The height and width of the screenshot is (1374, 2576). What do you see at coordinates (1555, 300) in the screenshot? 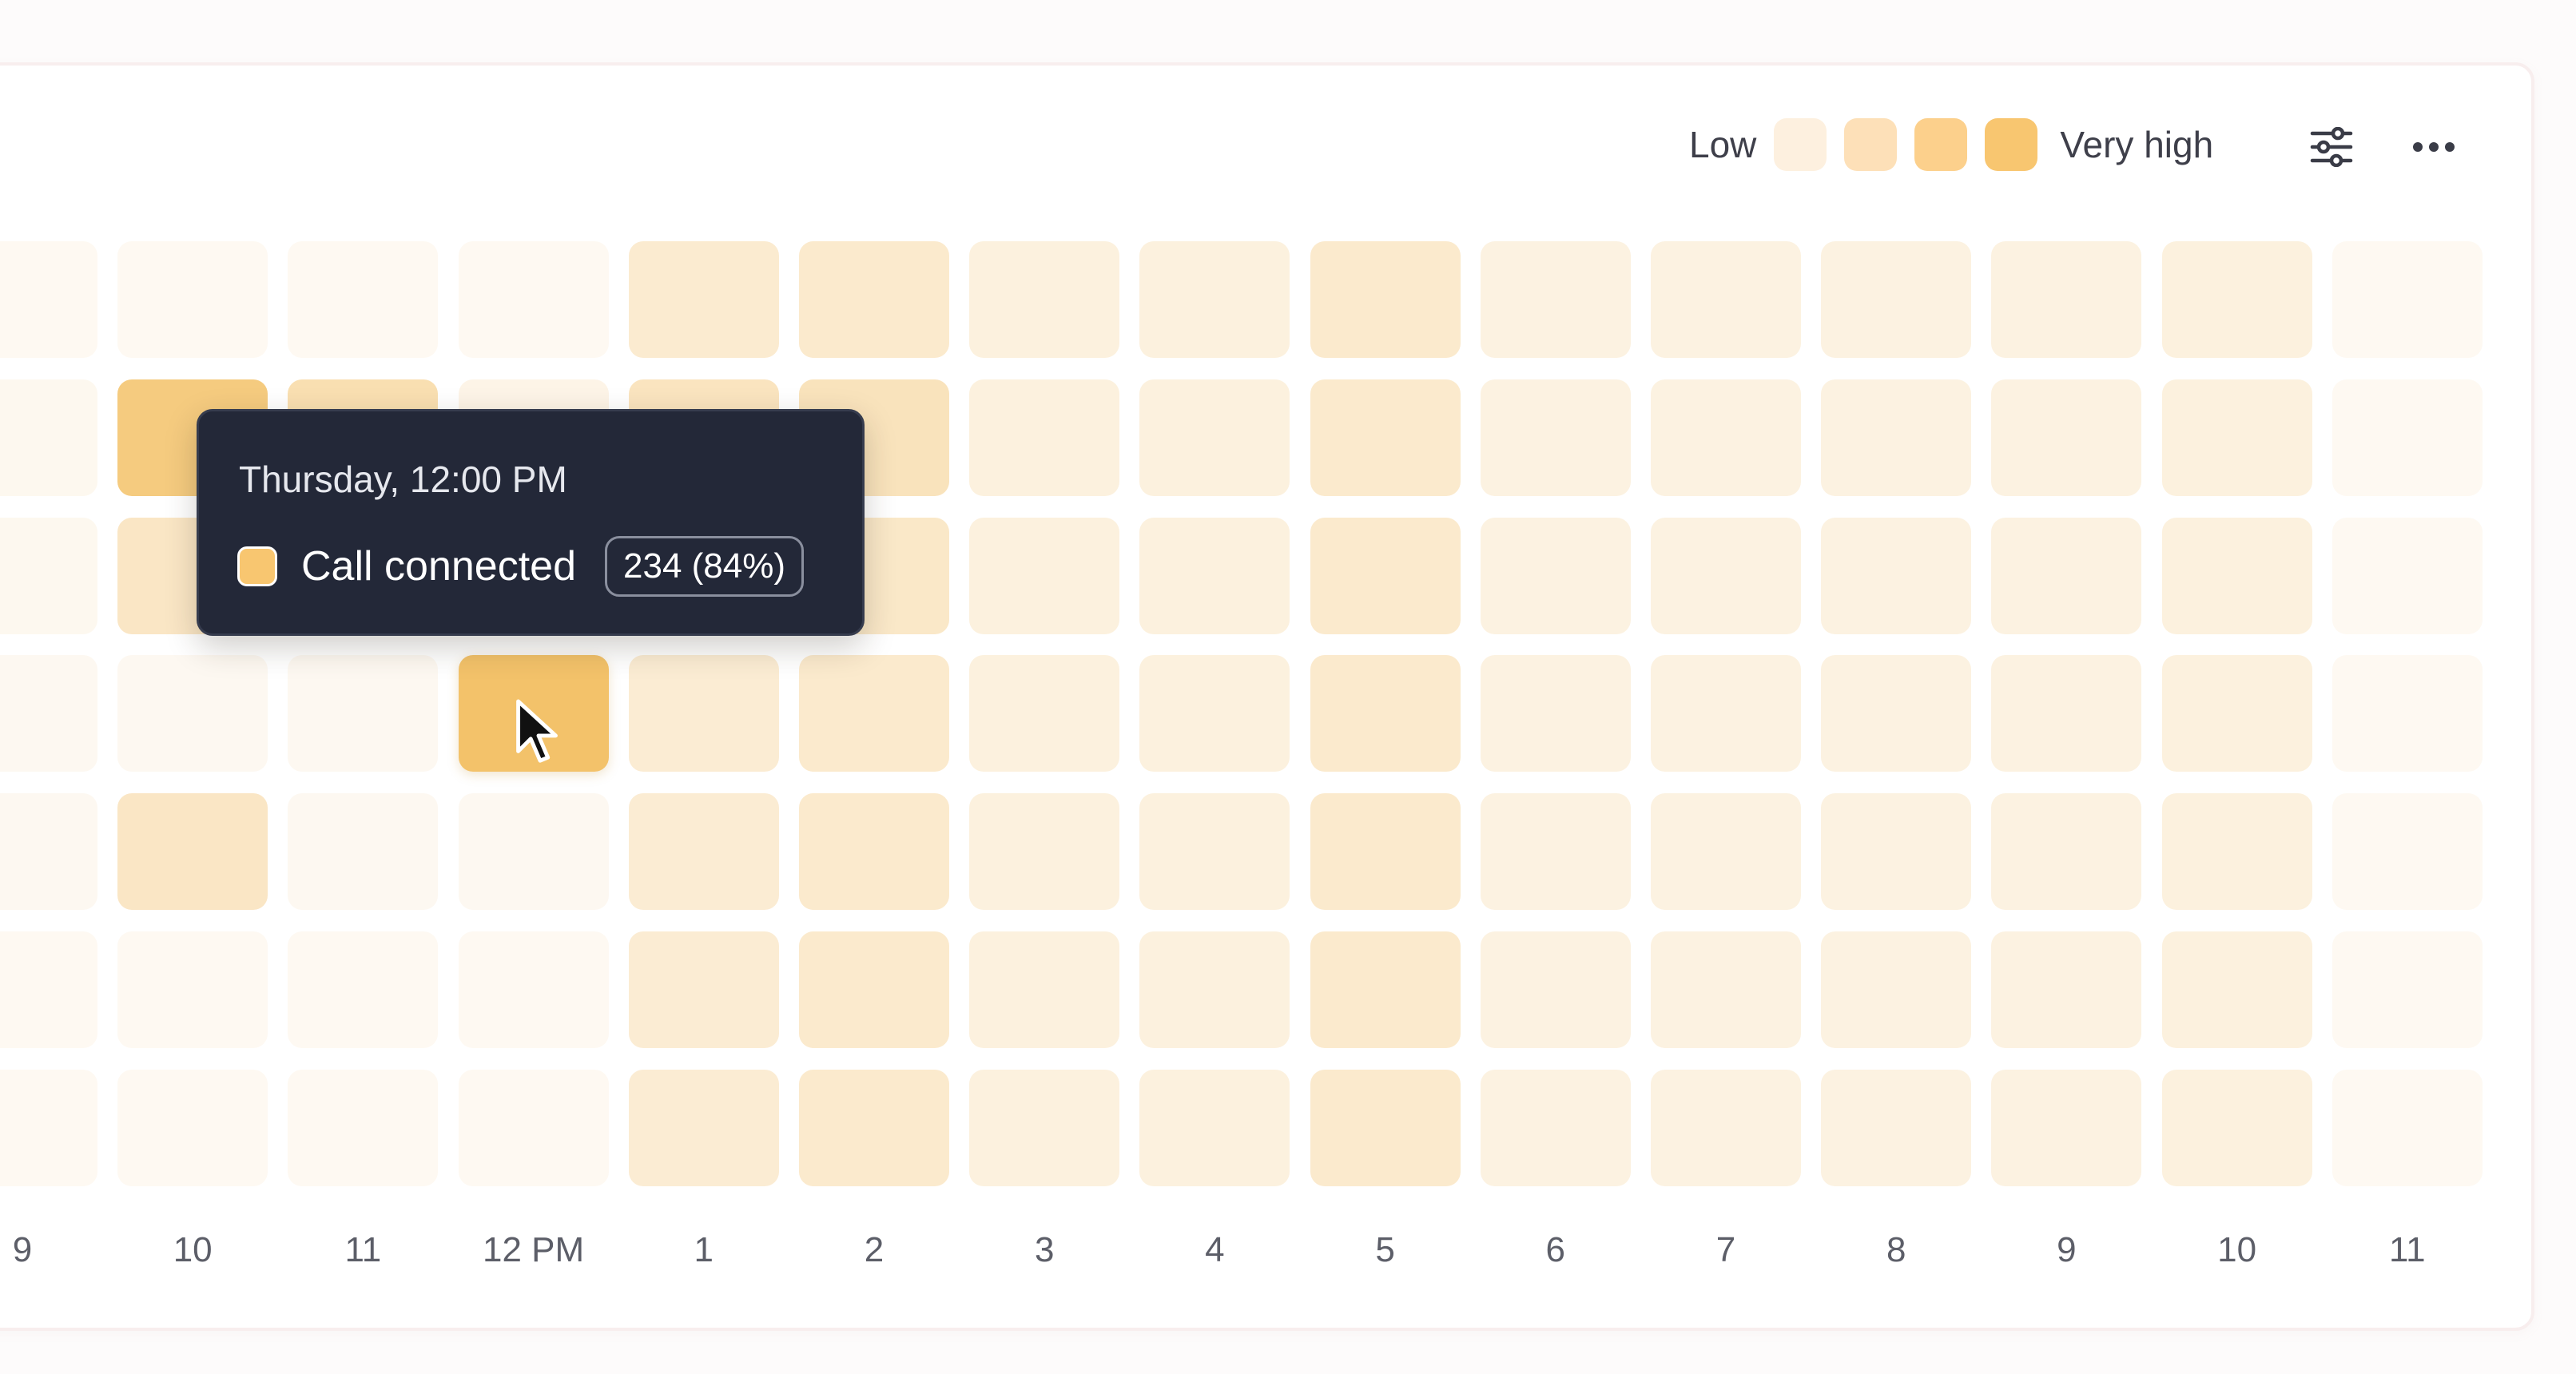
I see `heatmap-cell-r1-c10` at bounding box center [1555, 300].